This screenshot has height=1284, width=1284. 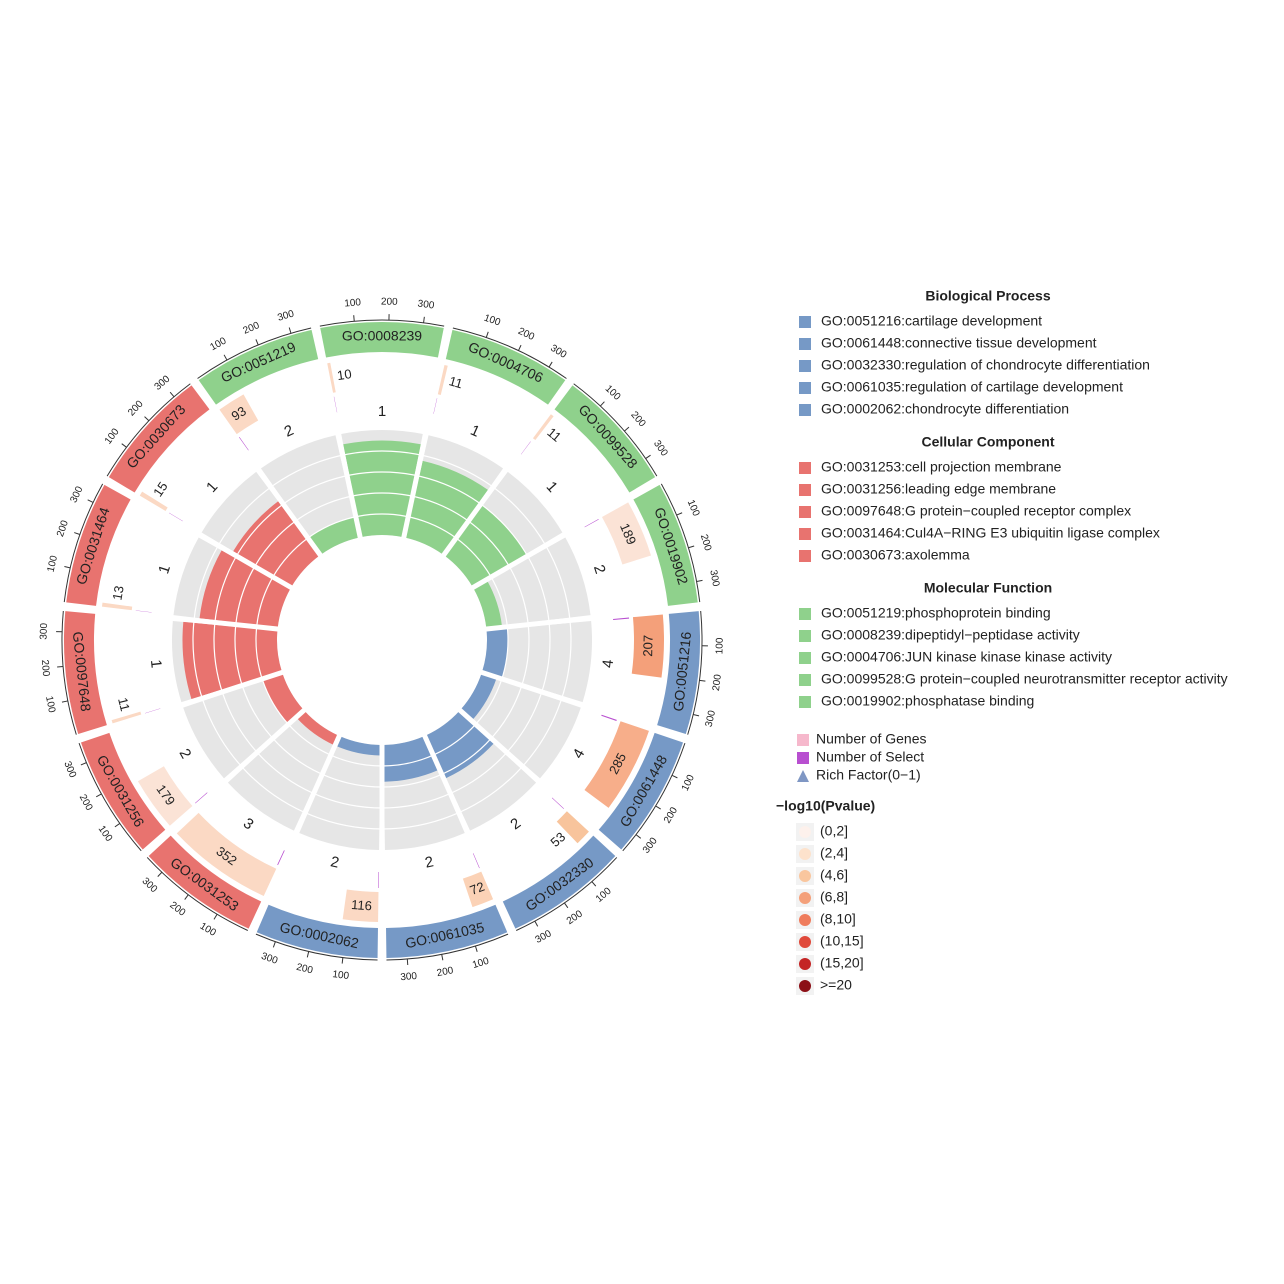 I want to click on legend-item: GO:0002062:chondrocyte differentiation, so click(x=945, y=409).